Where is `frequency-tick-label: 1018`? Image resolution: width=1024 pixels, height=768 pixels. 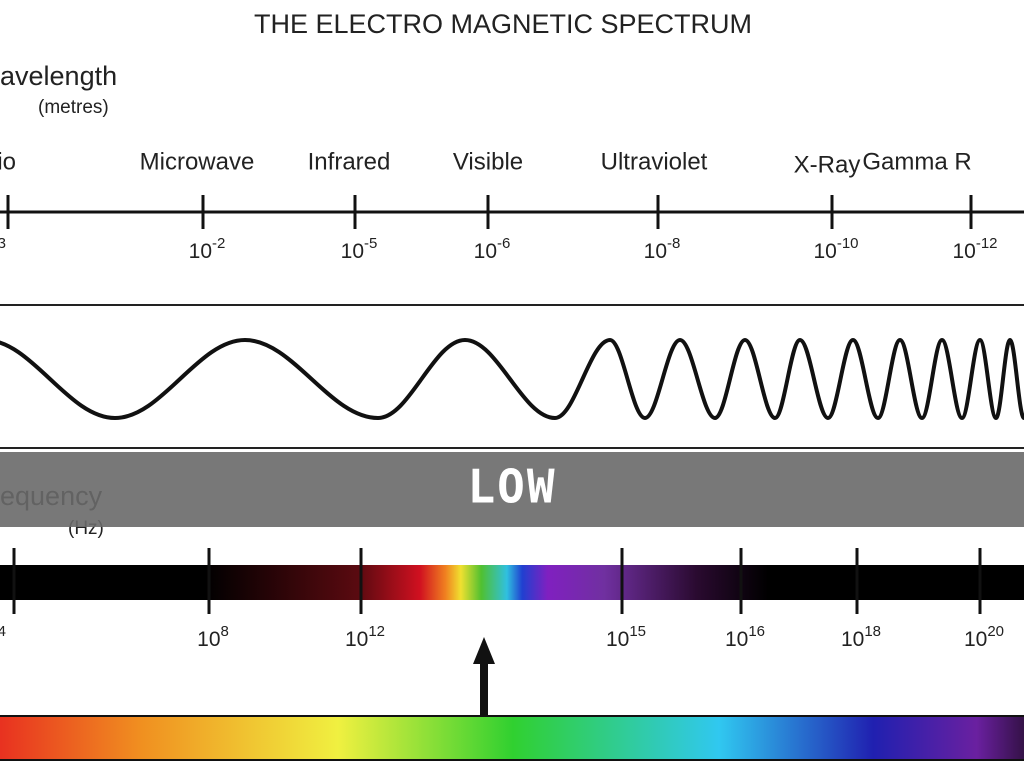 frequency-tick-label: 1018 is located at coordinates (861, 637).